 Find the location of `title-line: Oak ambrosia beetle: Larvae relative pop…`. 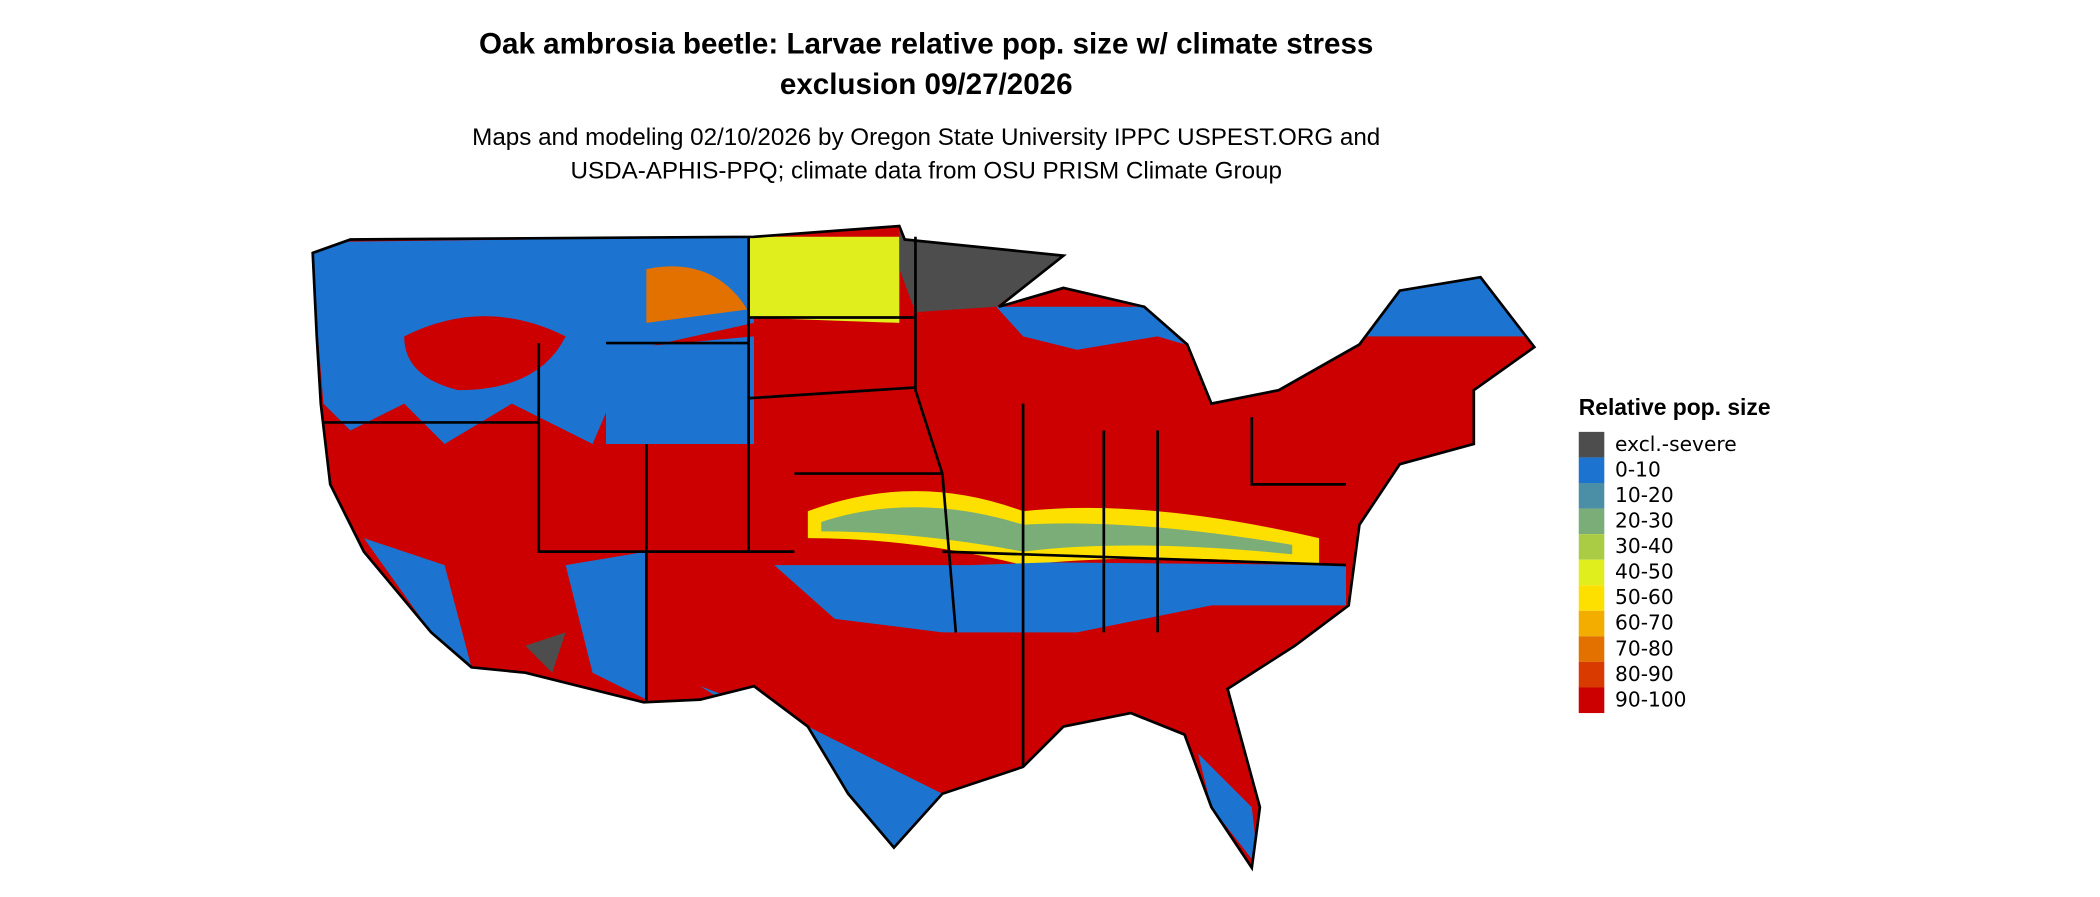

title-line: Oak ambrosia beetle: Larvae relative pop… is located at coordinates (926, 44).